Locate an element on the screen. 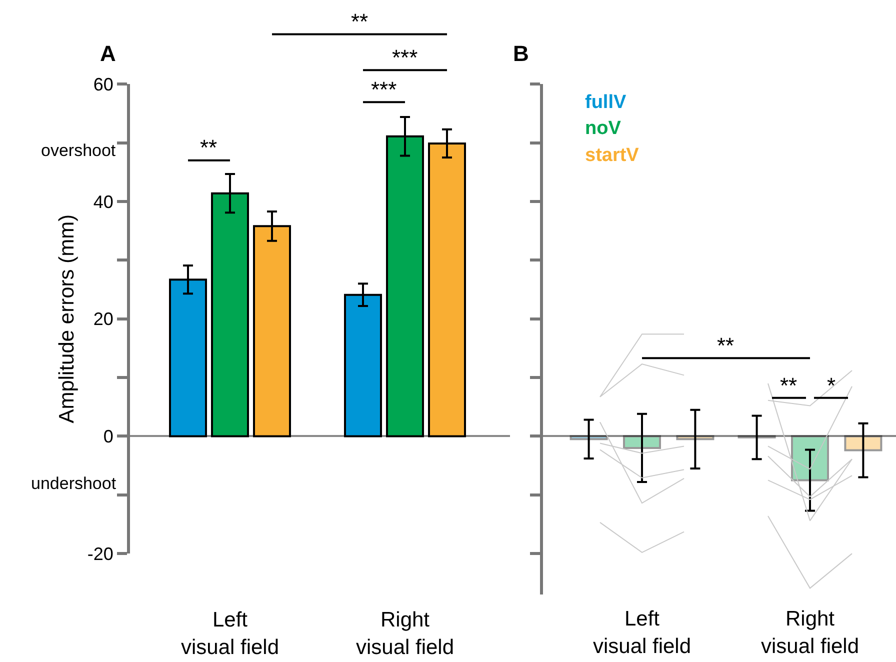 This screenshot has width=896, height=662. annotation: * is located at coordinates (831, 385).